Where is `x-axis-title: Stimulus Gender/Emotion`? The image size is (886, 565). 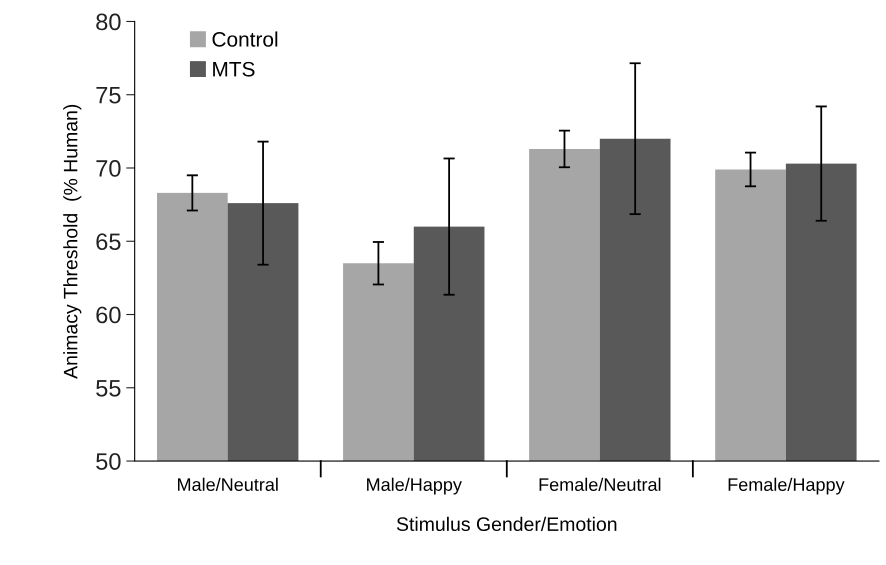
x-axis-title: Stimulus Gender/Emotion is located at coordinates (506, 524).